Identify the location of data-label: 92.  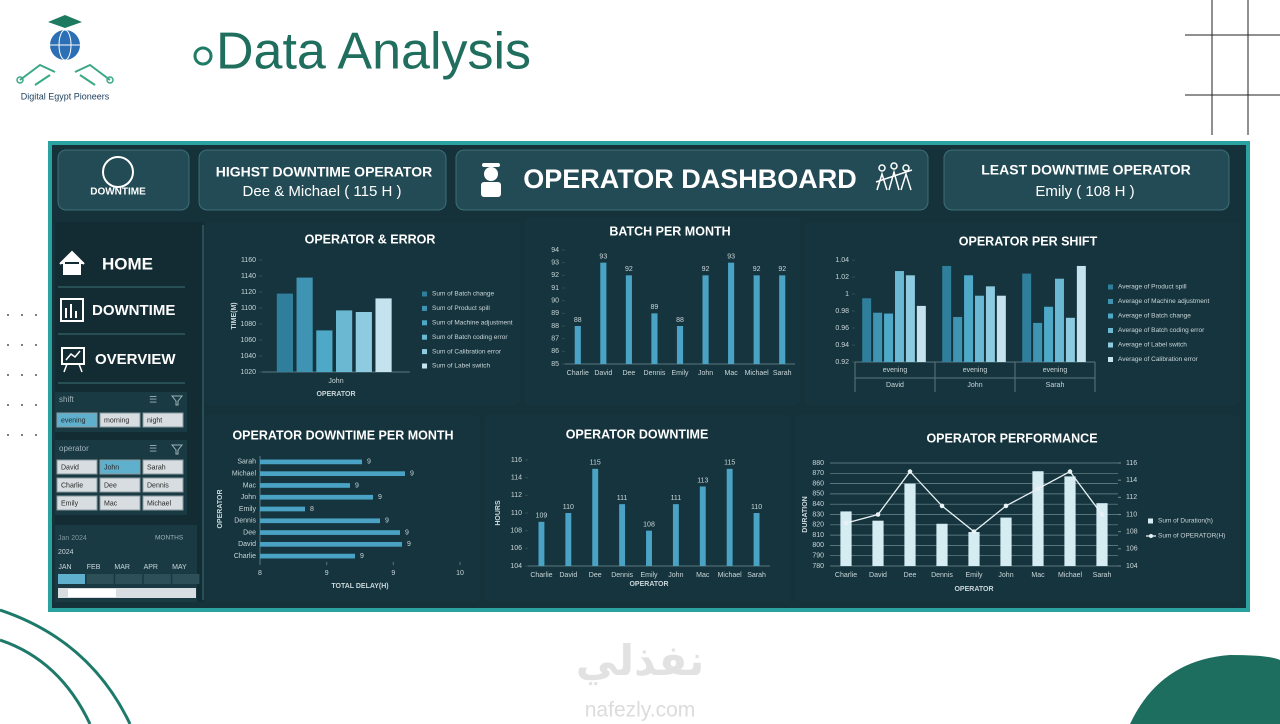
(782, 269).